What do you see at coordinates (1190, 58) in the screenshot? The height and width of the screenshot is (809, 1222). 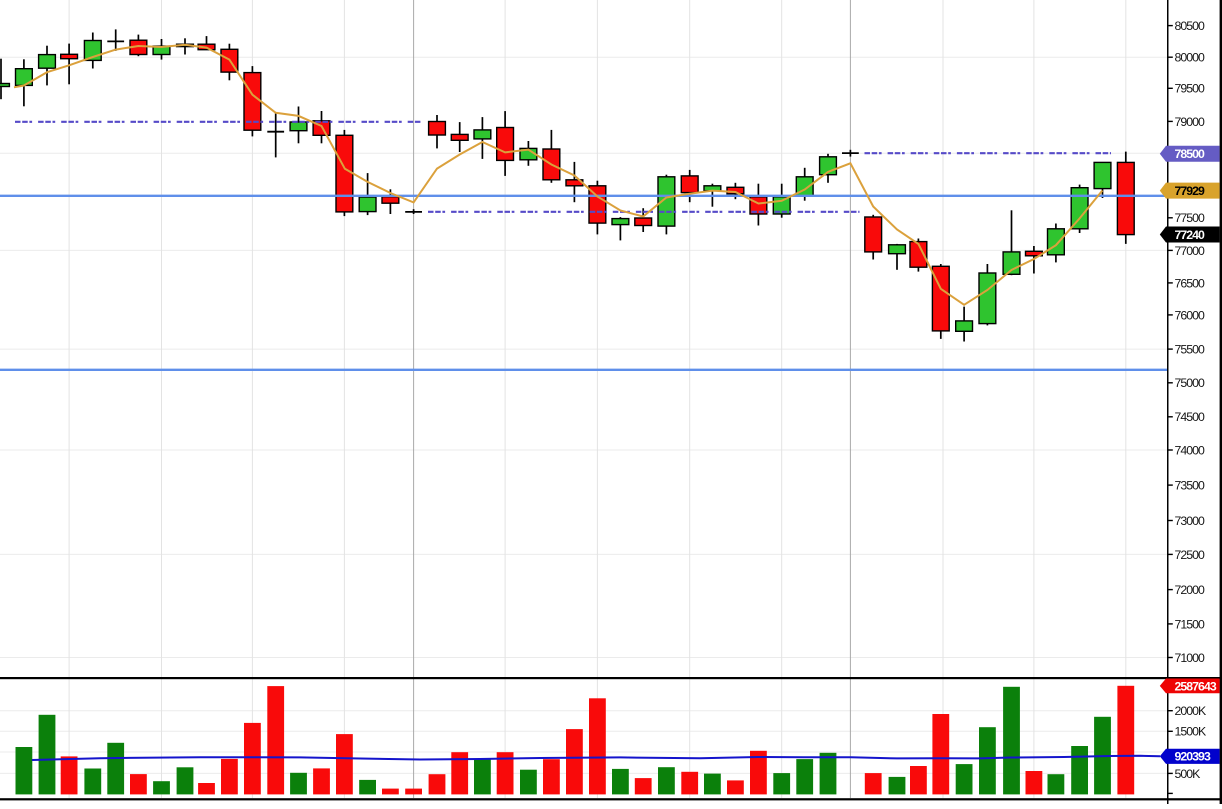 I see `svg-text: 80000` at bounding box center [1190, 58].